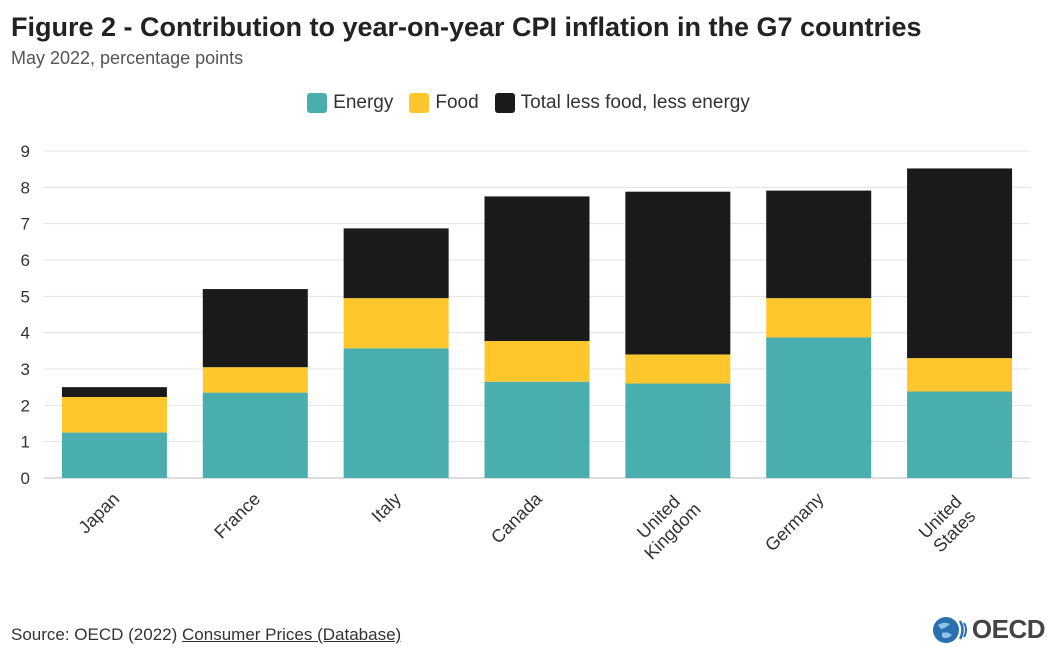 This screenshot has width=1057, height=655. Describe the element at coordinates (25, 187) in the screenshot. I see `y-tick-label-8: 8` at that location.